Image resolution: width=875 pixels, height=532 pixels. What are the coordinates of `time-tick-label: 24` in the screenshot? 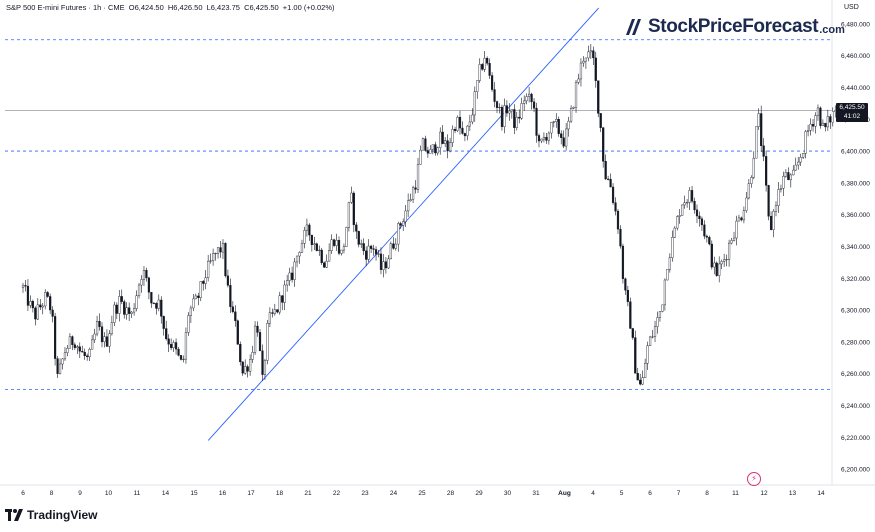 It's located at (394, 493).